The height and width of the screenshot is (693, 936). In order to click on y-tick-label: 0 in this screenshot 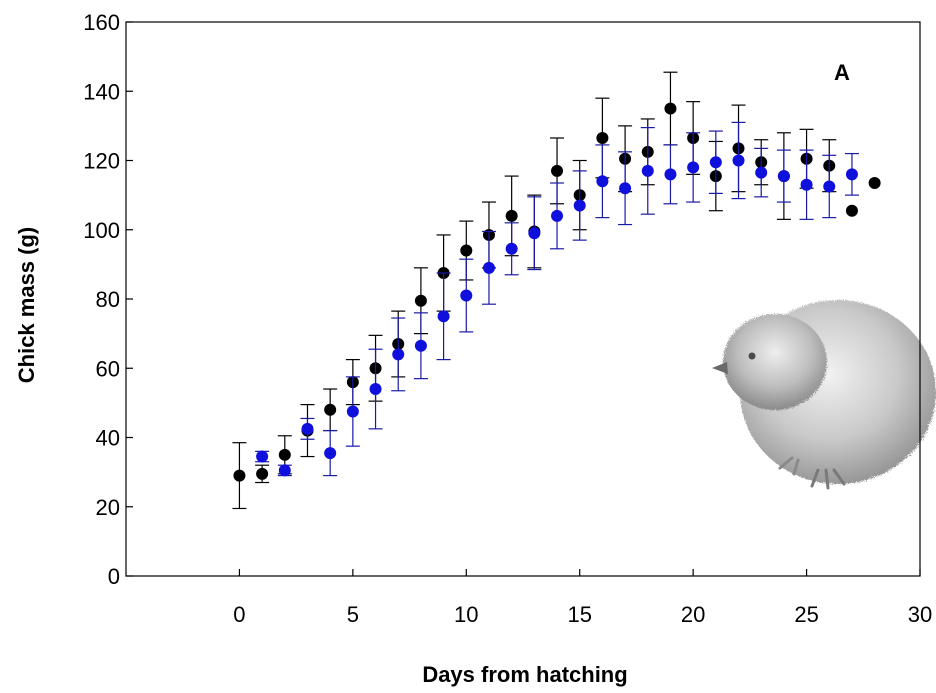, I will do `click(114, 576)`.